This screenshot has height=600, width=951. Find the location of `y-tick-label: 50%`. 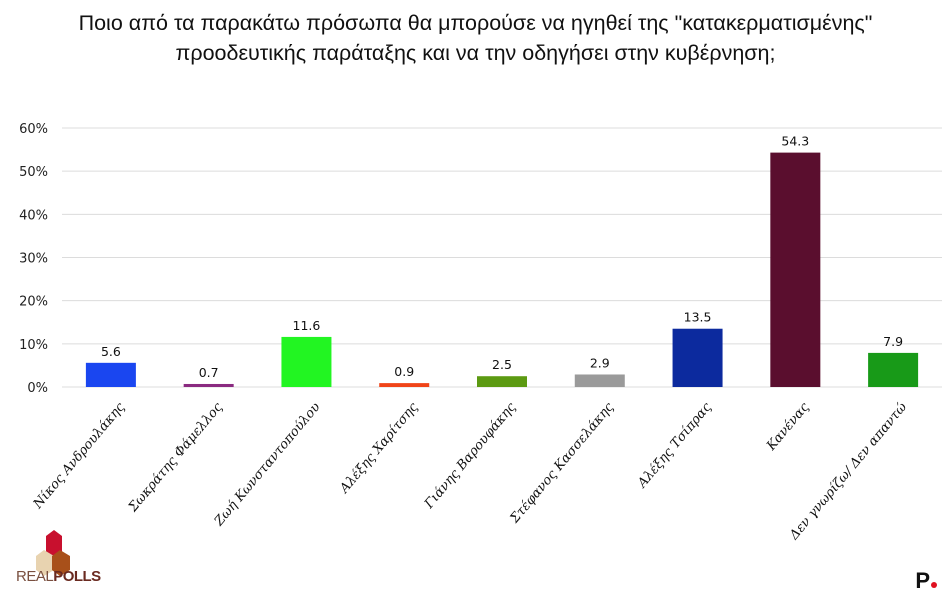

y-tick-label: 50% is located at coordinates (33, 172).